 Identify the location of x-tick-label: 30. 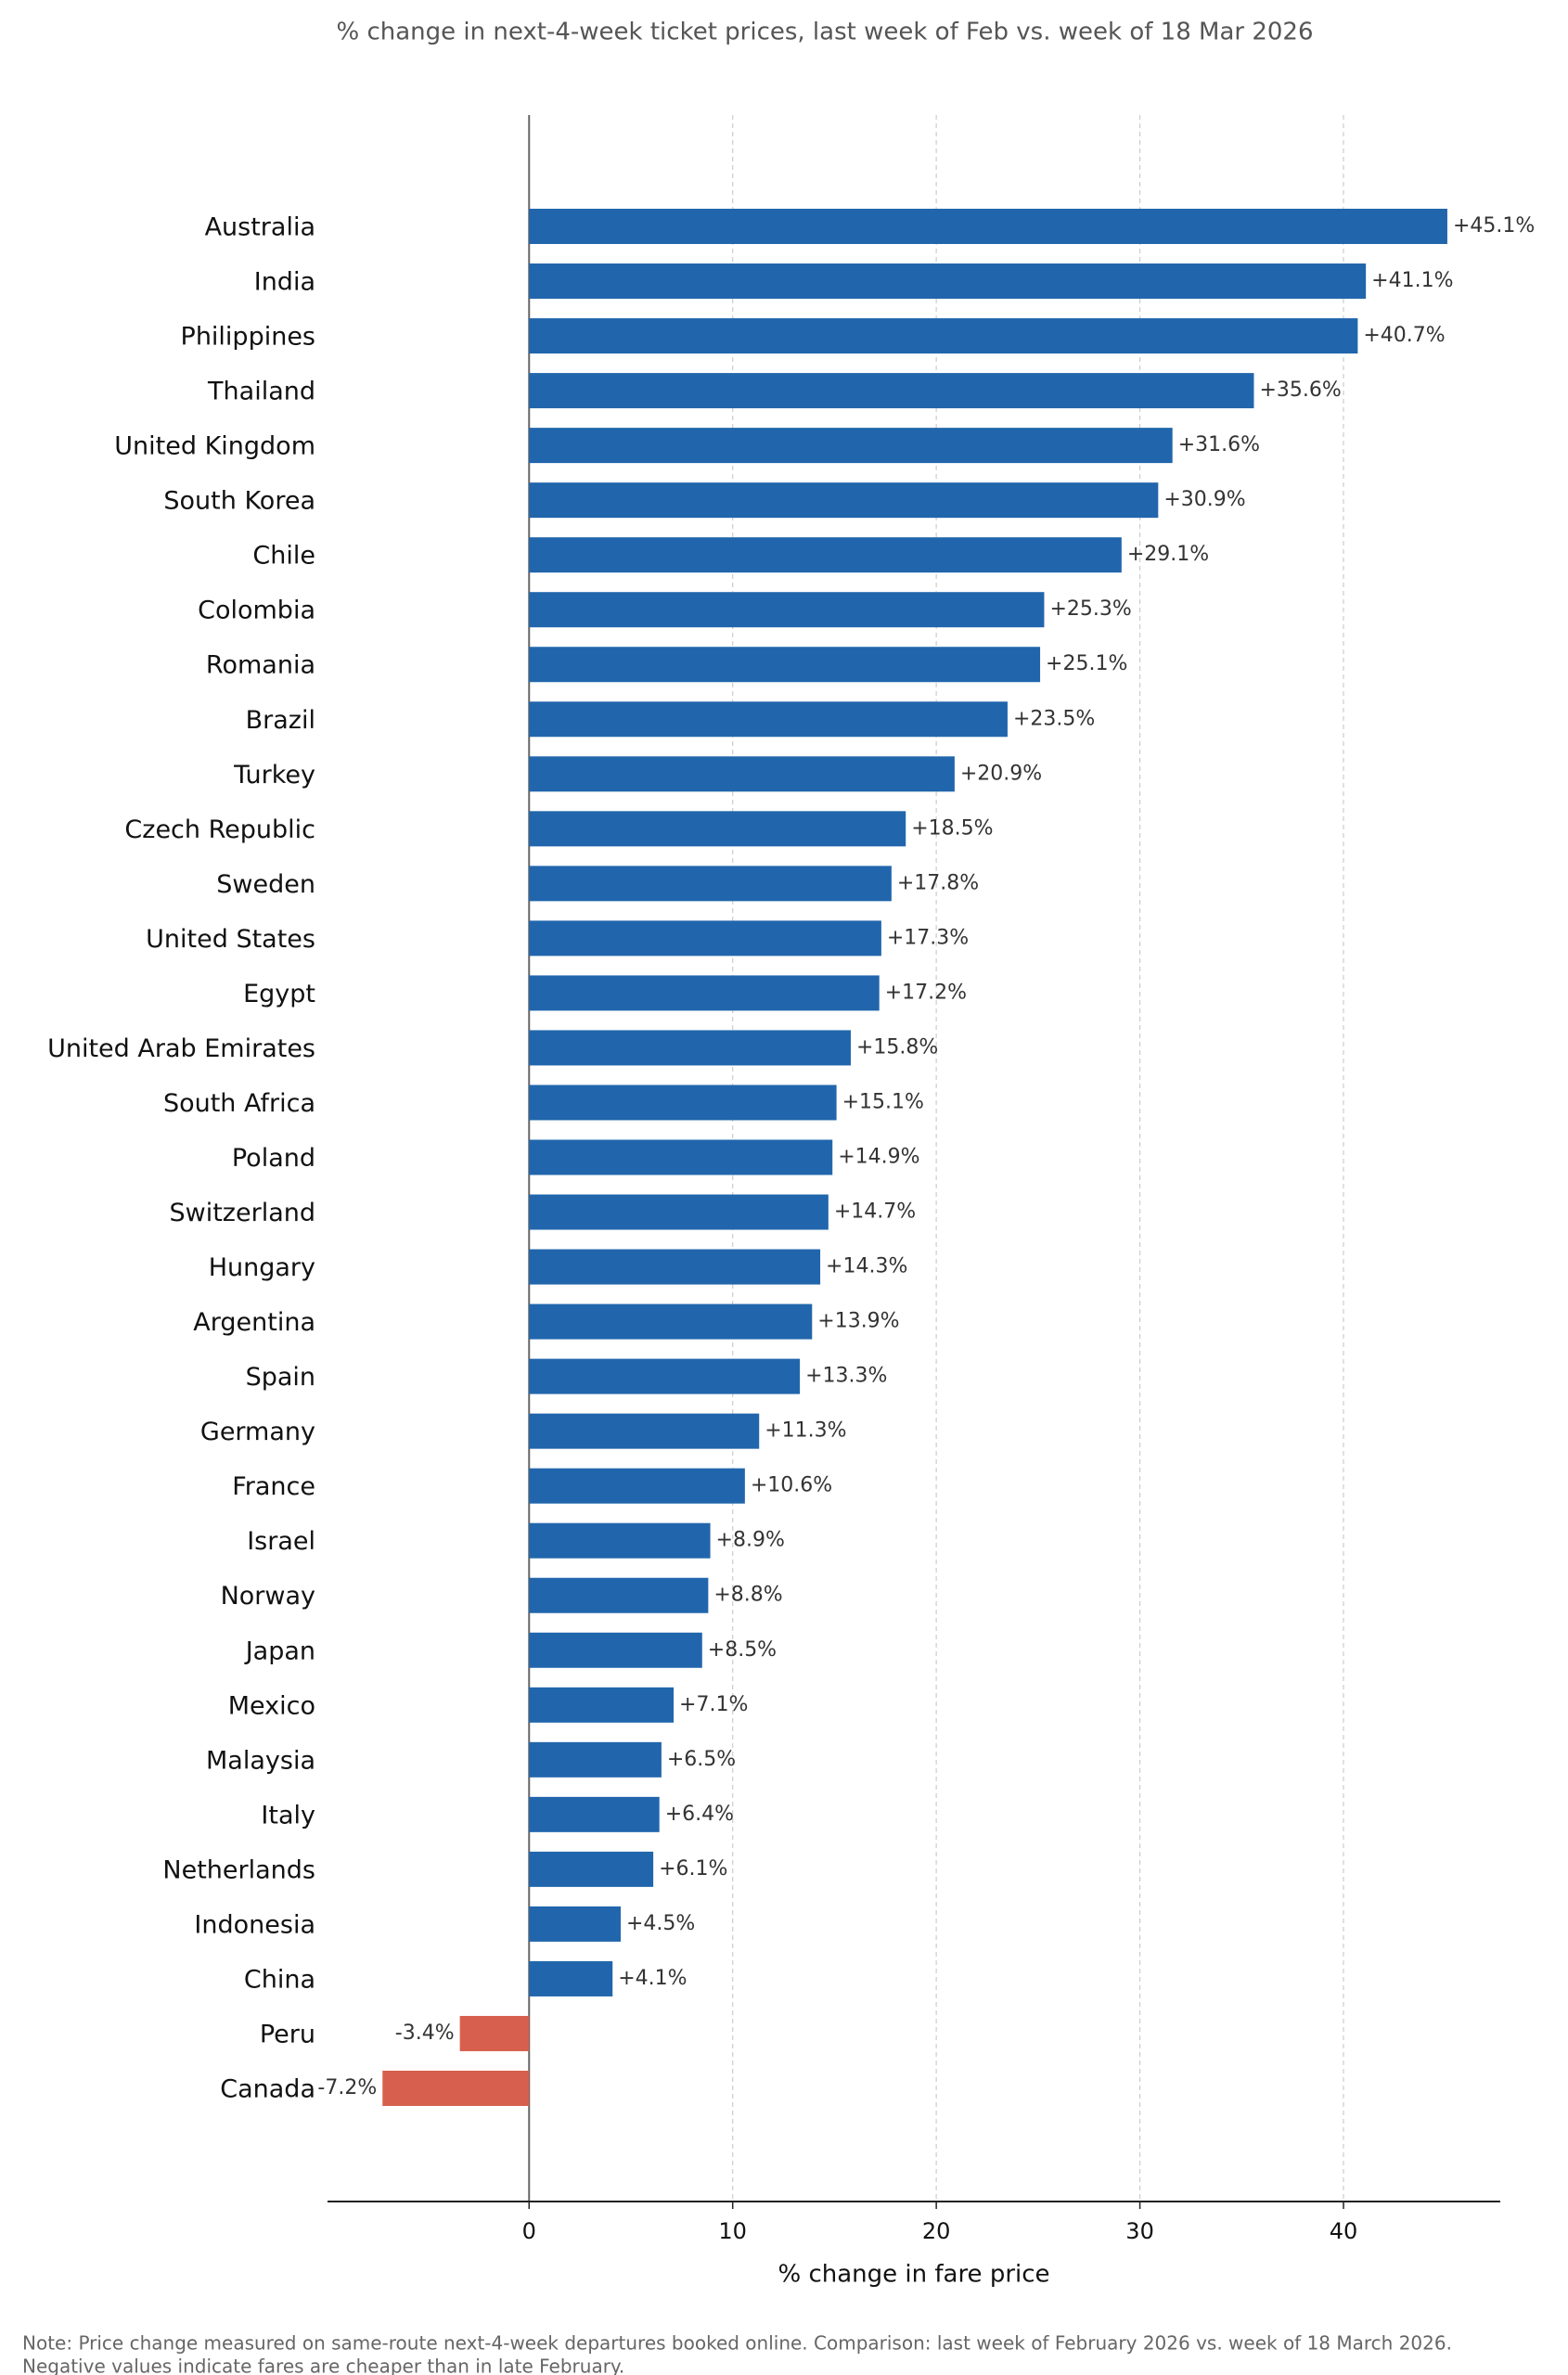
(1139, 2231).